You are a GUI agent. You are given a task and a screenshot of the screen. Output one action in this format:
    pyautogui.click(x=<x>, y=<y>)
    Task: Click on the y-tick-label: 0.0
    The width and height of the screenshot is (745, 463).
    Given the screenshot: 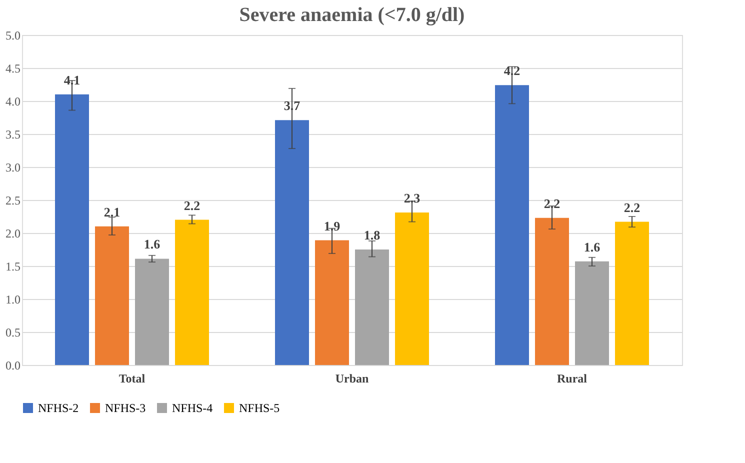 What is the action you would take?
    pyautogui.click(x=13, y=365)
    